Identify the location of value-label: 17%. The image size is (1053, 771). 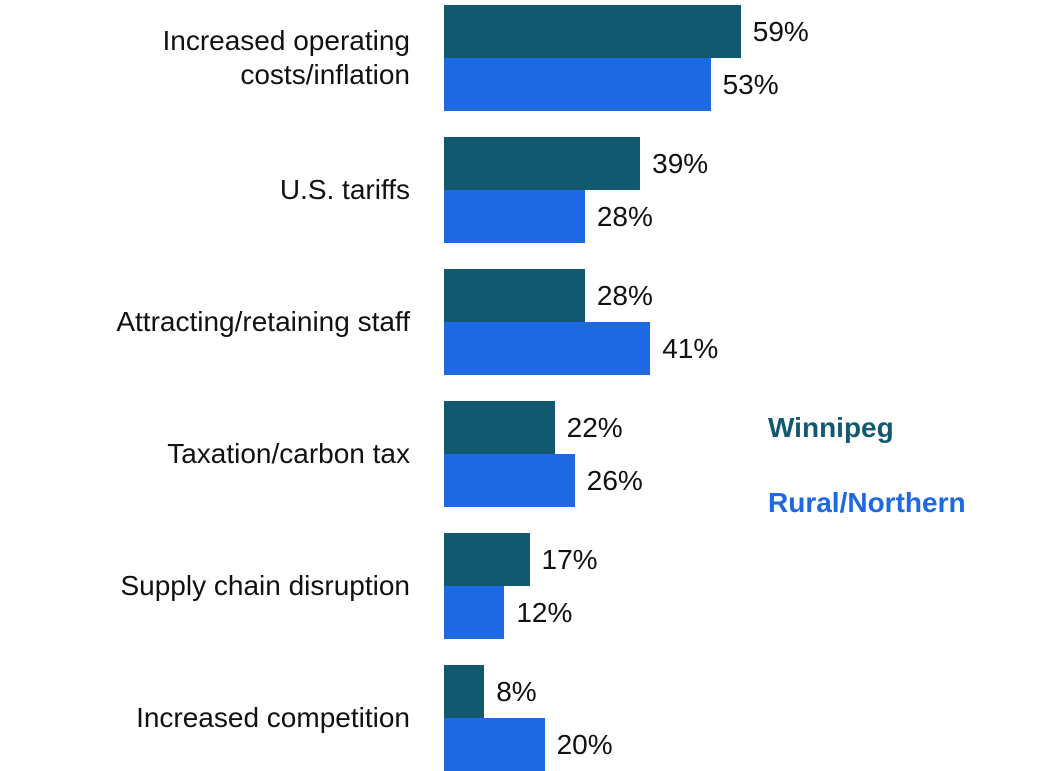
(569, 559).